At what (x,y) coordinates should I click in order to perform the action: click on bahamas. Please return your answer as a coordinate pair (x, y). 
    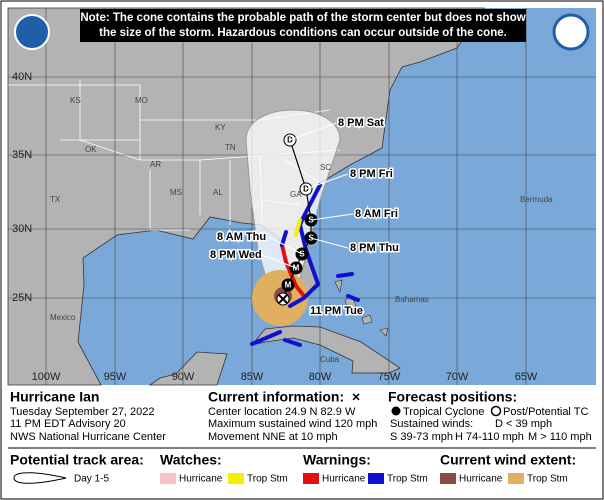
    Looking at the image, I should click on (361, 308).